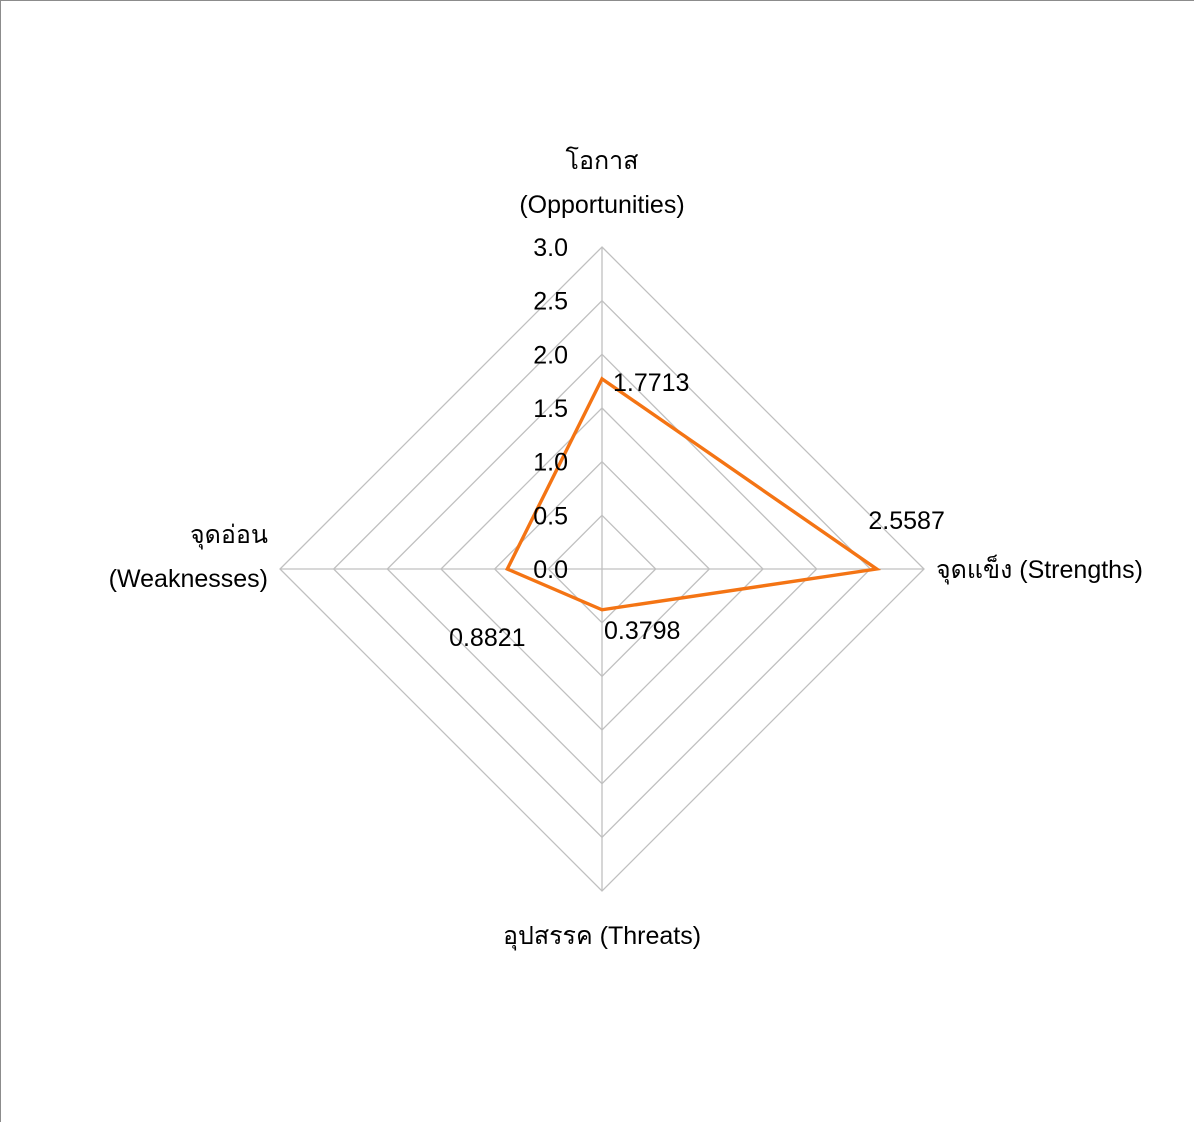 The height and width of the screenshot is (1123, 1194). I want to click on tick-label: 2.0, so click(550, 355).